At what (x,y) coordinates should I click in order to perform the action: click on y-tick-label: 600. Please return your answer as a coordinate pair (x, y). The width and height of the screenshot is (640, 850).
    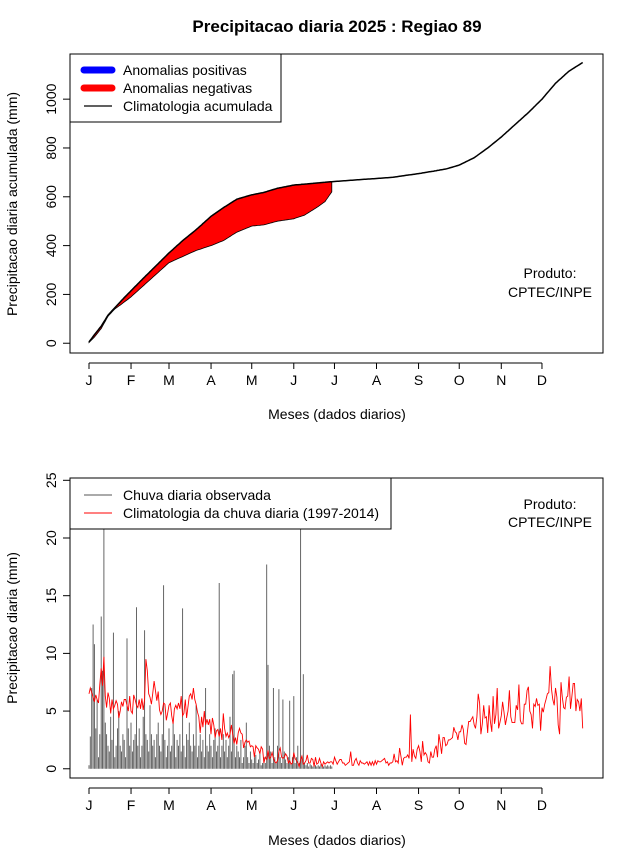
    Looking at the image, I should click on (51, 197).